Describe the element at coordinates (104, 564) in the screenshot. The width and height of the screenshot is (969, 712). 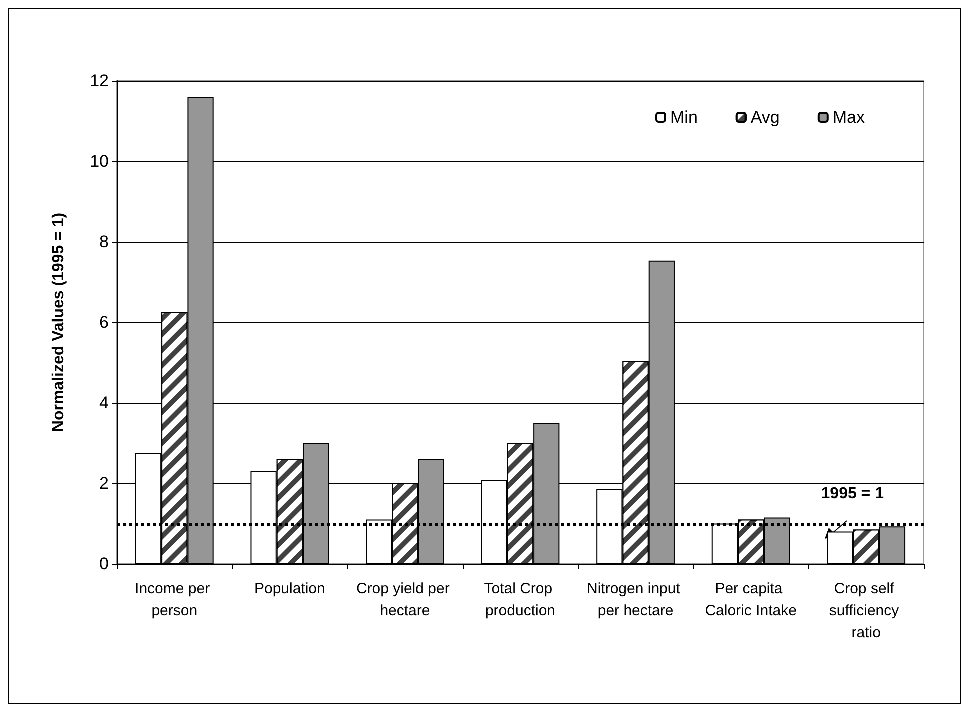
I see `y-tick-label: 0` at that location.